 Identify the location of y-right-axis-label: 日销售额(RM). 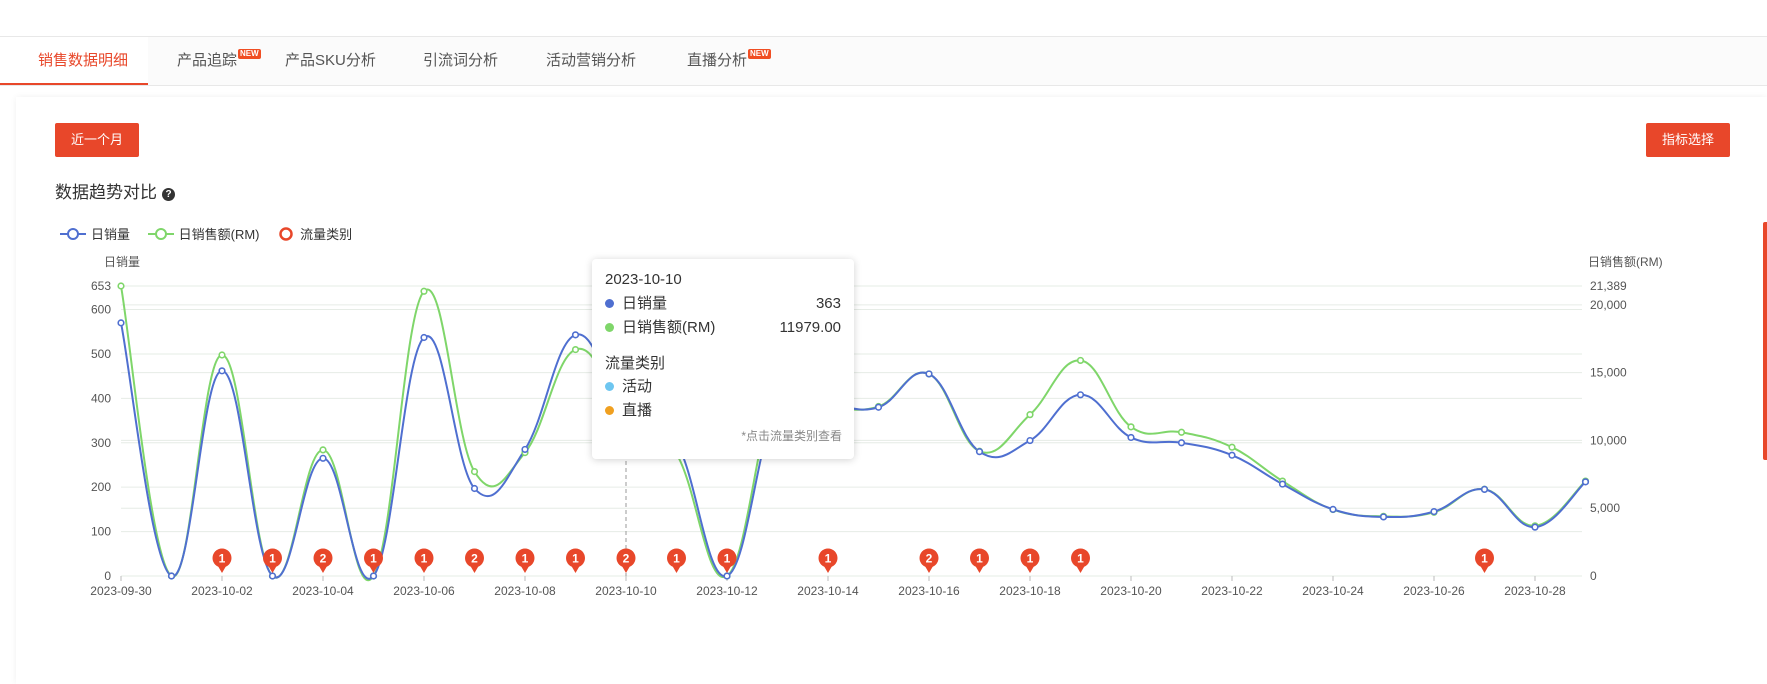
(1625, 261).